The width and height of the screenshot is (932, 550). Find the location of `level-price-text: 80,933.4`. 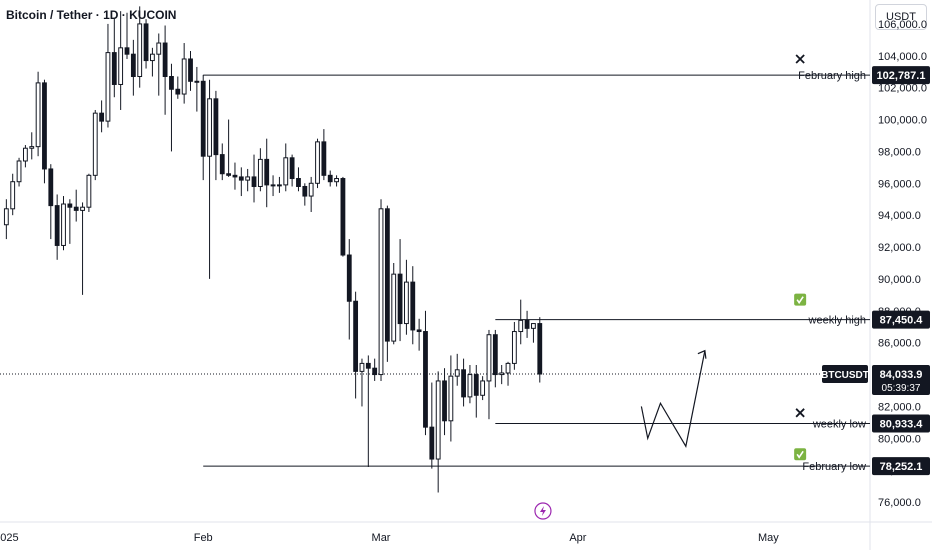

level-price-text: 80,933.4 is located at coordinates (902, 424).